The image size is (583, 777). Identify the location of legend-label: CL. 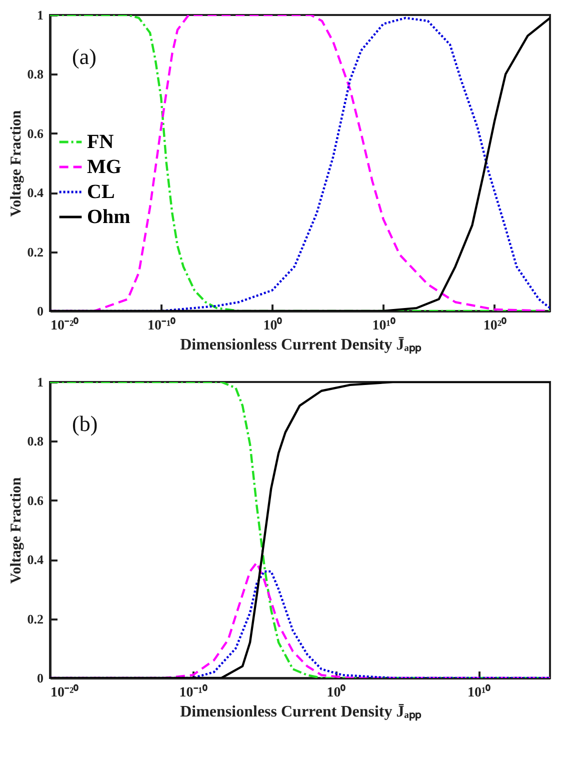
(101, 191).